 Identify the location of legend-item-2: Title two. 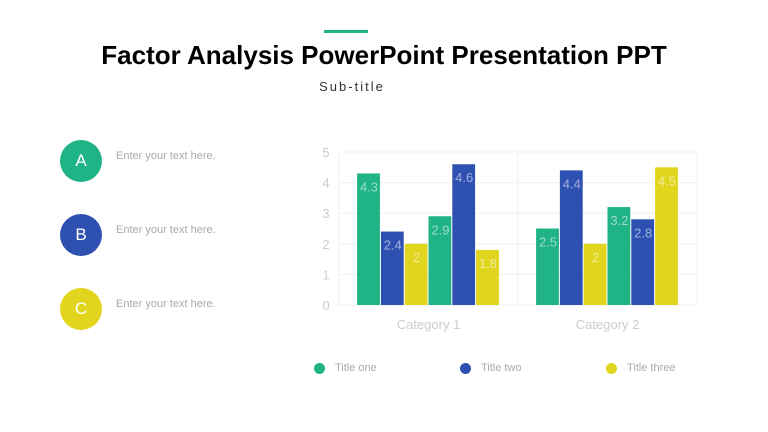
(491, 368).